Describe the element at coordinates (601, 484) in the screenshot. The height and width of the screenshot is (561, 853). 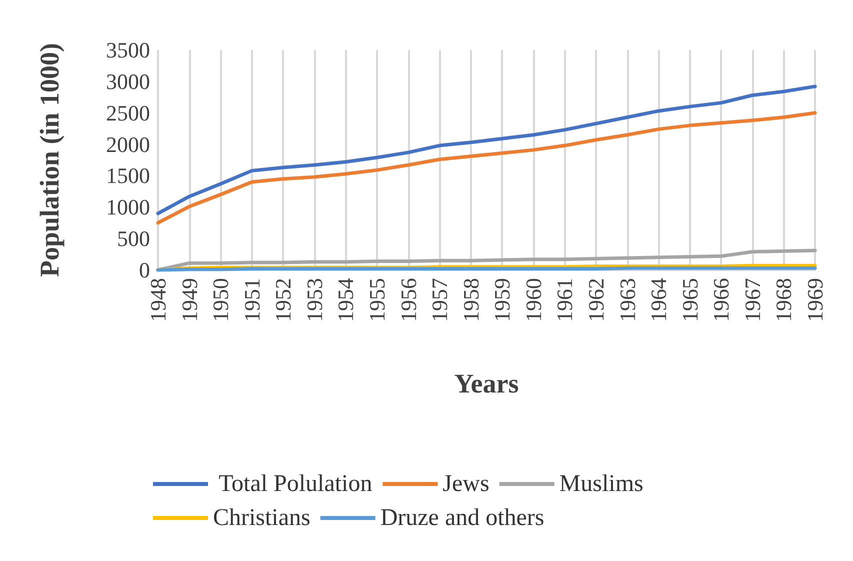
I see `legend-label: Muslims` at that location.